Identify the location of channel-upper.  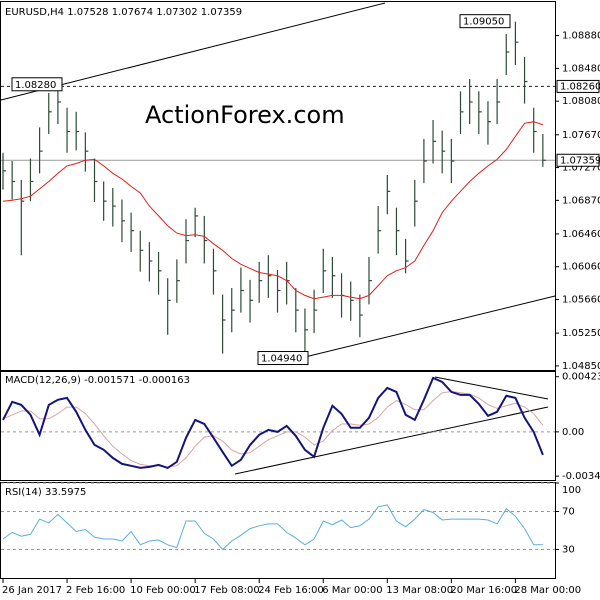
(193, 51).